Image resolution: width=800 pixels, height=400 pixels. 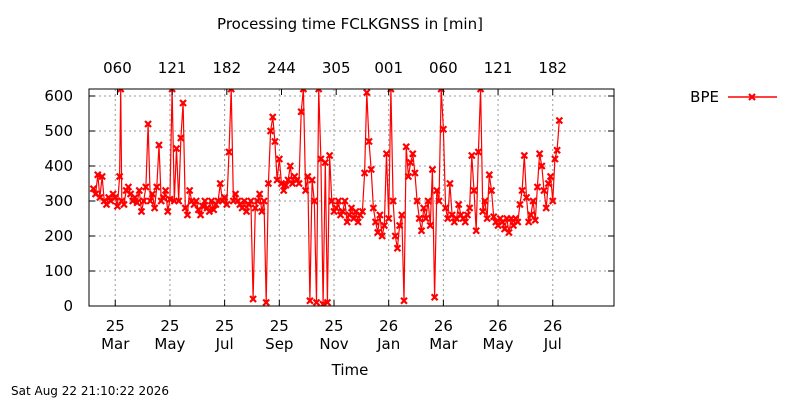 What do you see at coordinates (443, 344) in the screenshot?
I see `x-tick-label-month: Mar` at bounding box center [443, 344].